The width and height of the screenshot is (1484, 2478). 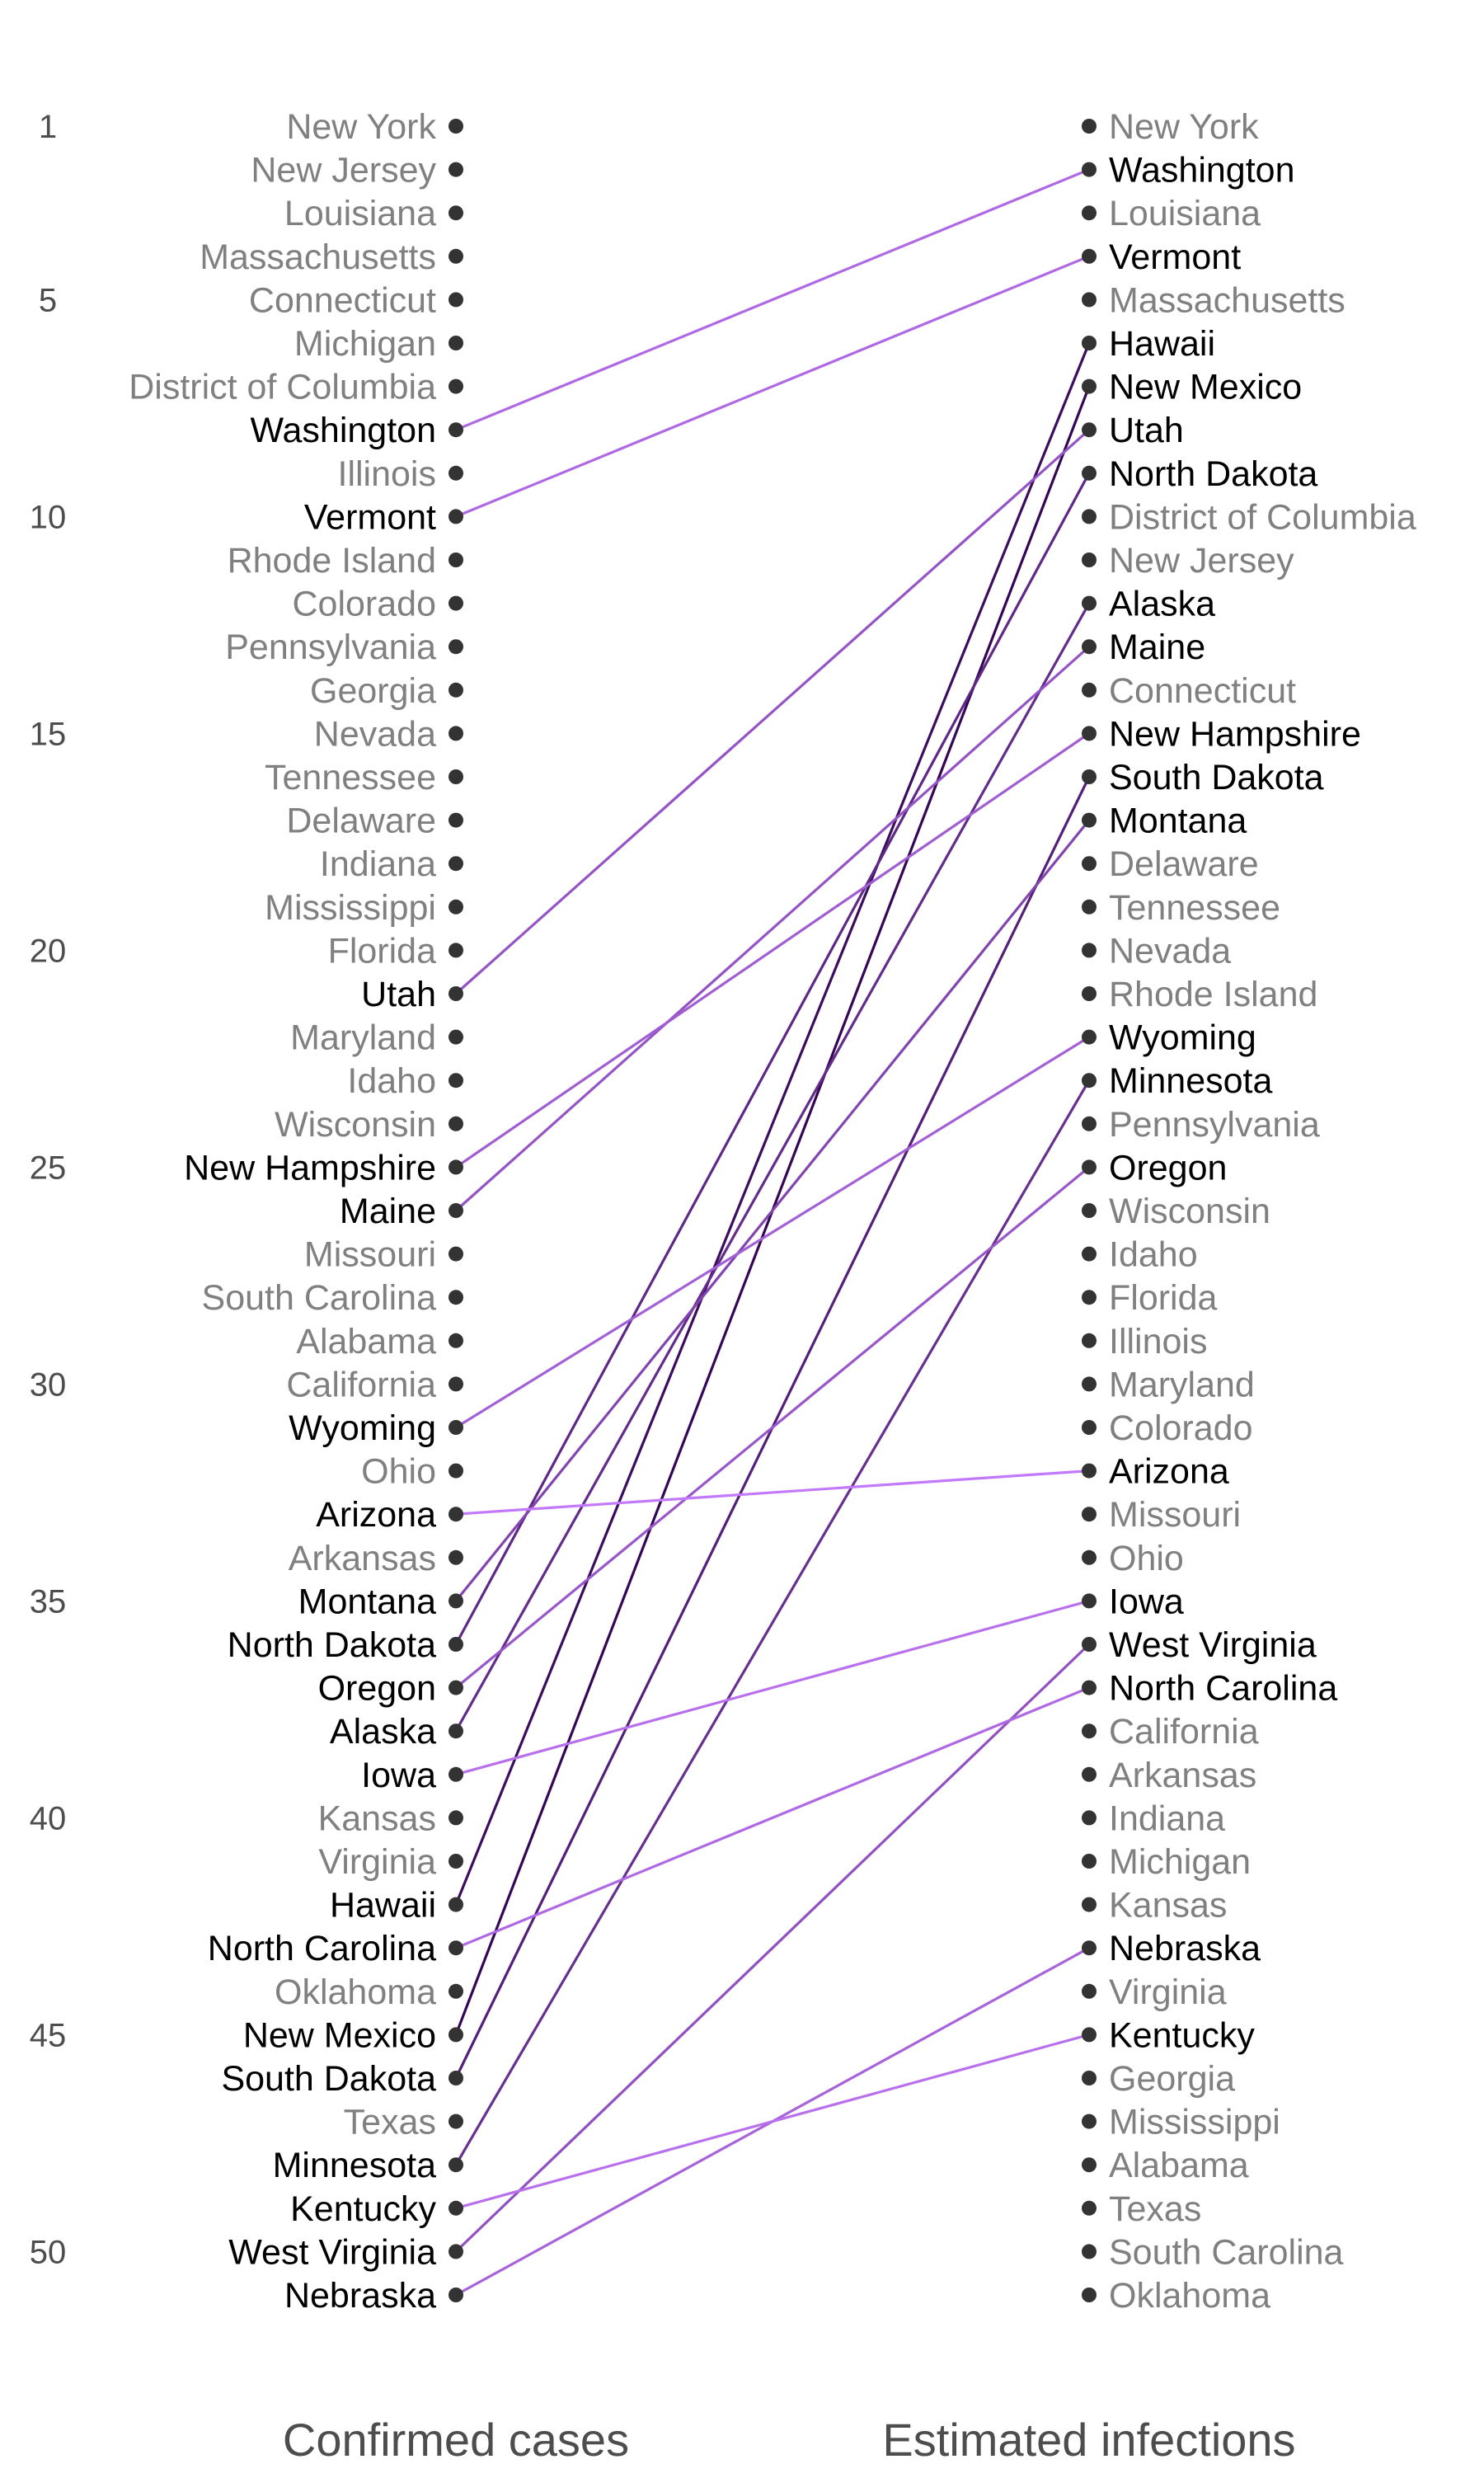 I want to click on right-point-district-of-columbia, so click(x=1089, y=517).